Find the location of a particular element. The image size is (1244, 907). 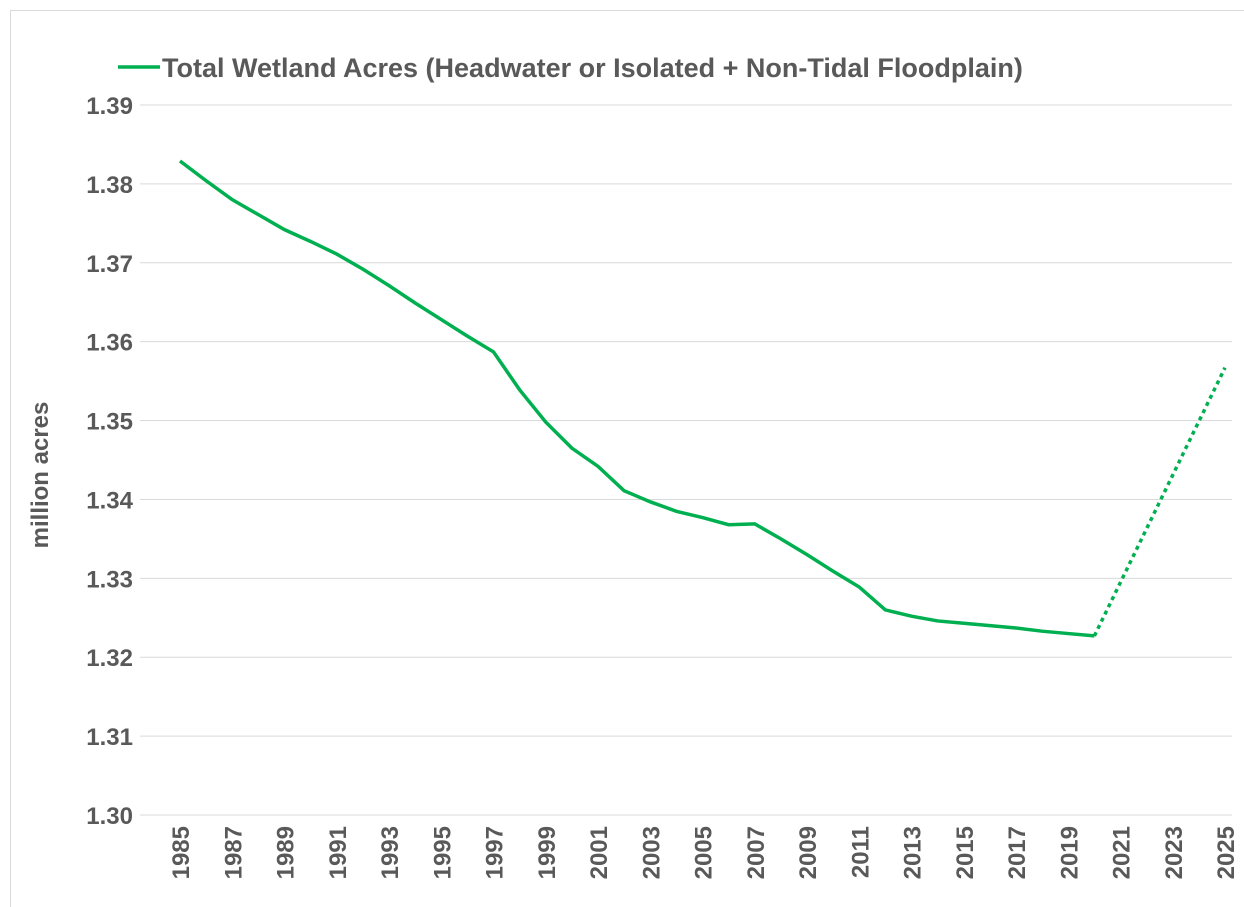

x-tick-label: 1993 is located at coordinates (390, 852).